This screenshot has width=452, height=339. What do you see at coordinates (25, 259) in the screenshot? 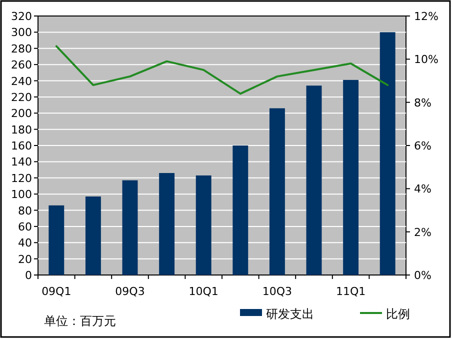
I see `y-tick-label: 20` at bounding box center [25, 259].